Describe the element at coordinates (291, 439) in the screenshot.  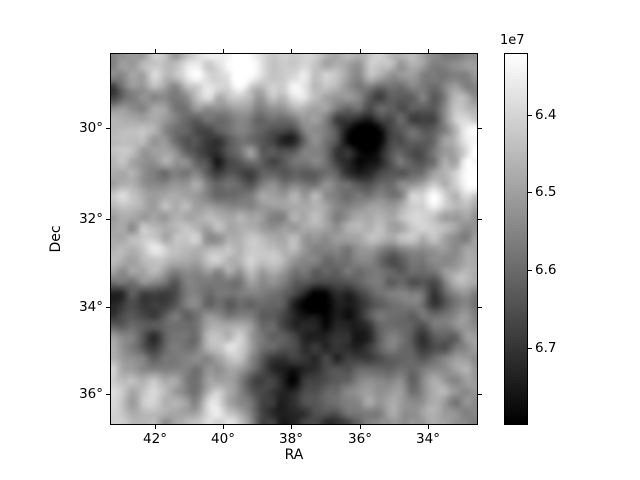
I see `x-tick-label: 38°` at that location.